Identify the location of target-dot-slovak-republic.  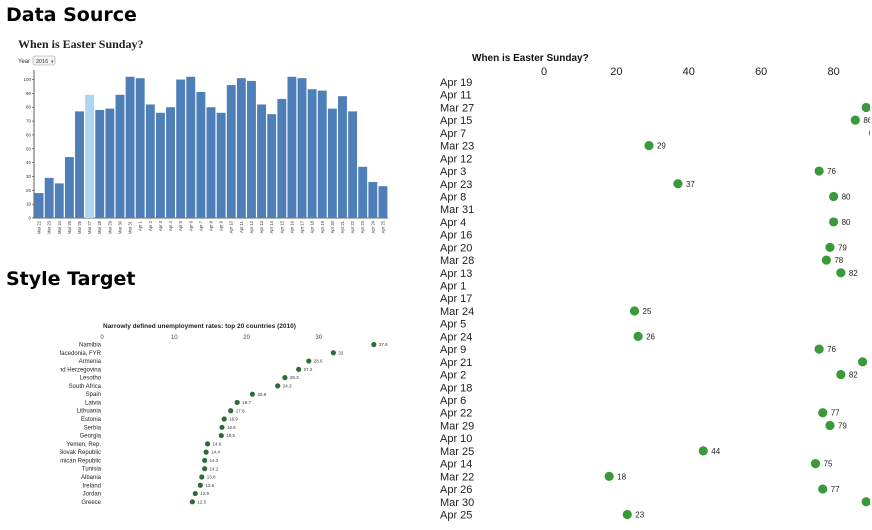
(206, 452).